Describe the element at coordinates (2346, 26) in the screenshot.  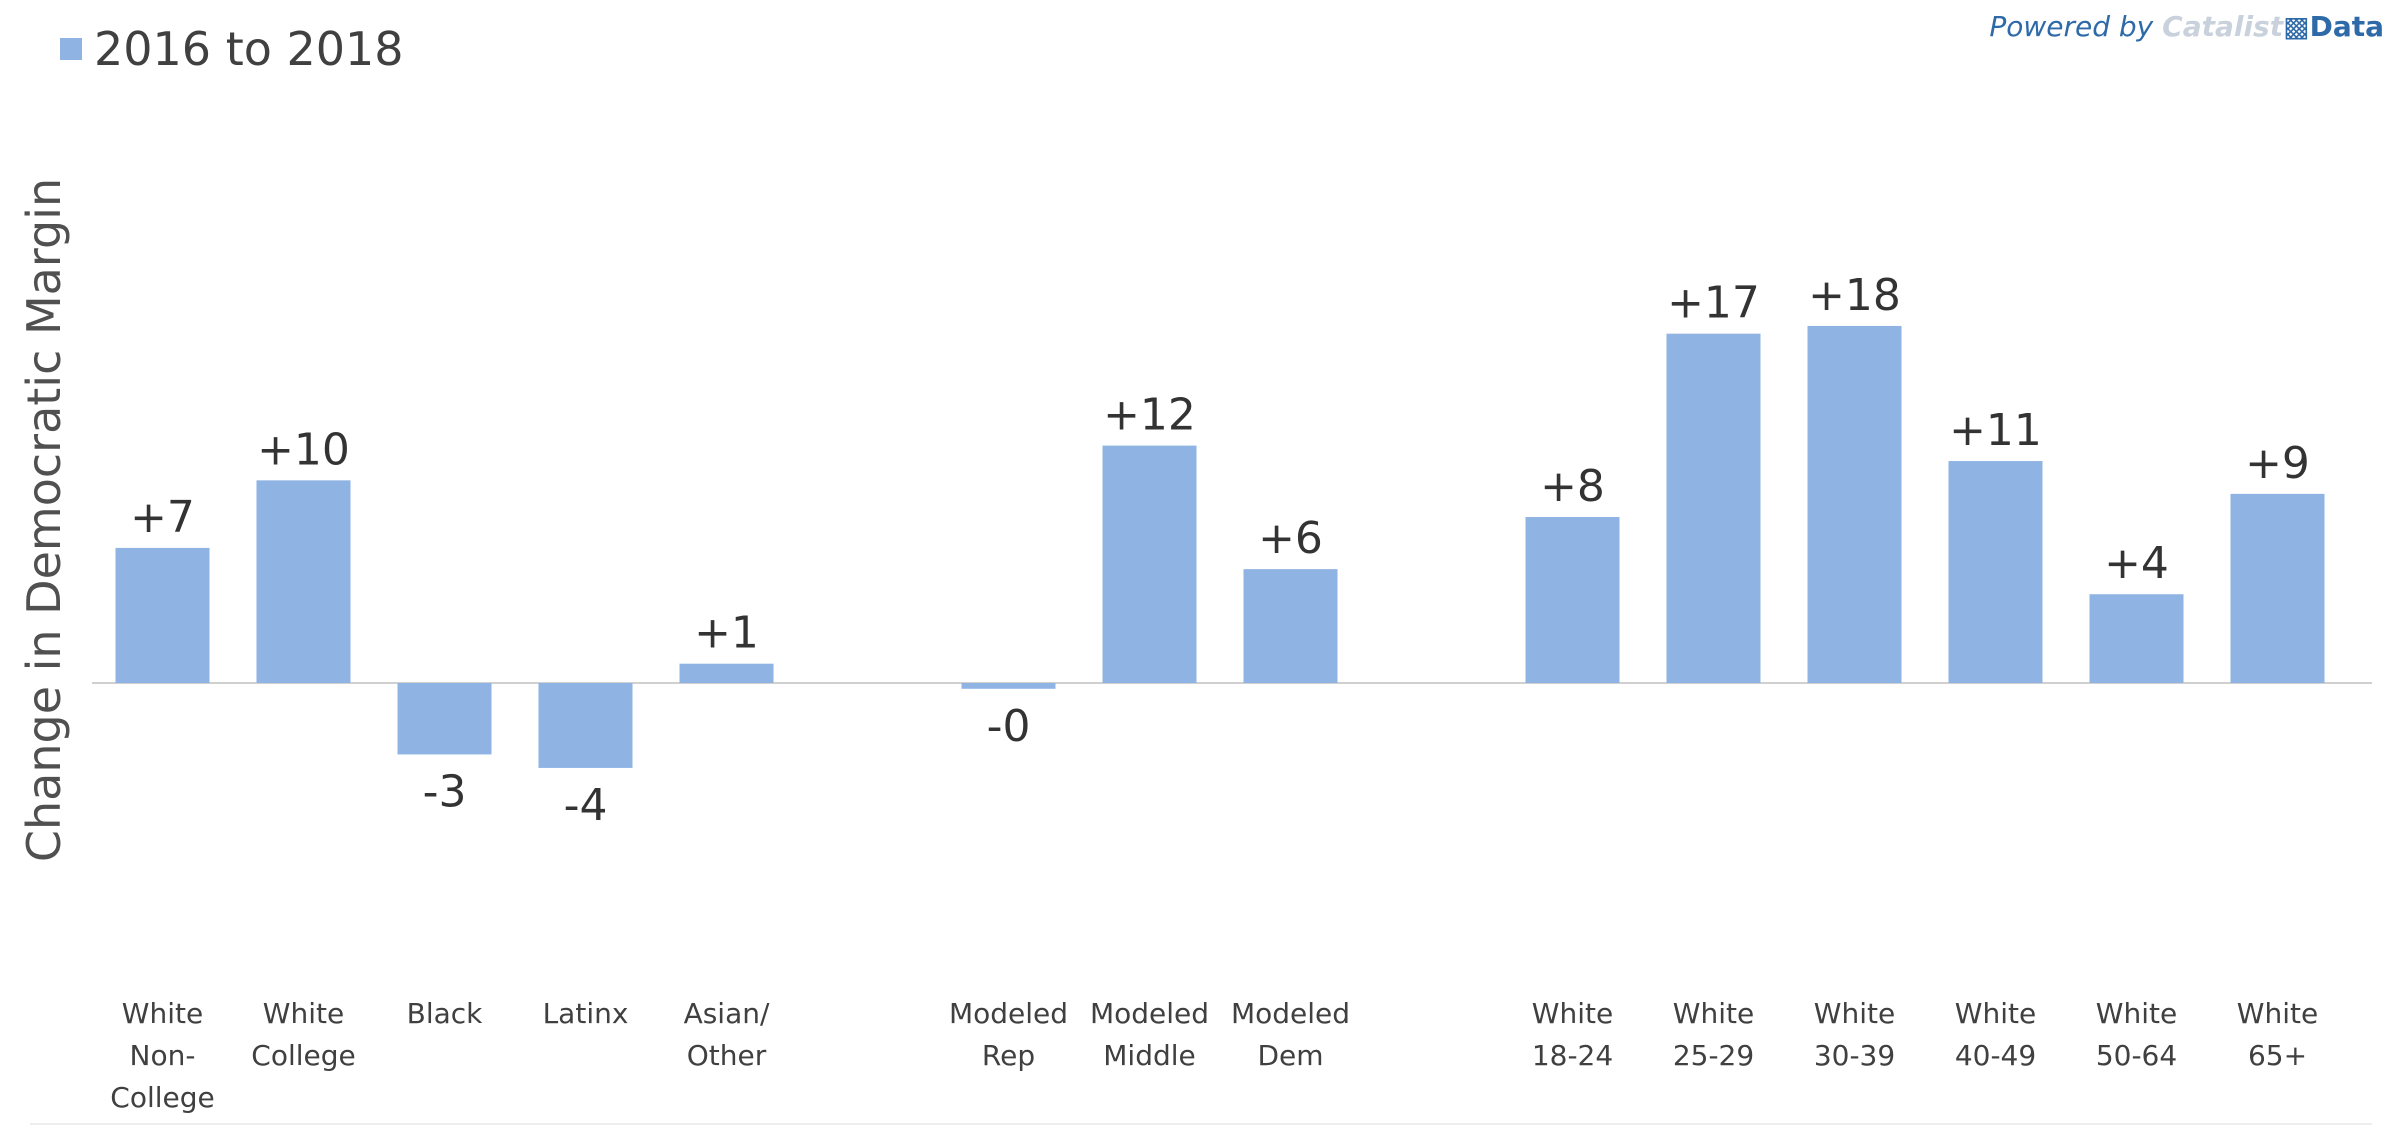
I see `brand-data: Data` at that location.